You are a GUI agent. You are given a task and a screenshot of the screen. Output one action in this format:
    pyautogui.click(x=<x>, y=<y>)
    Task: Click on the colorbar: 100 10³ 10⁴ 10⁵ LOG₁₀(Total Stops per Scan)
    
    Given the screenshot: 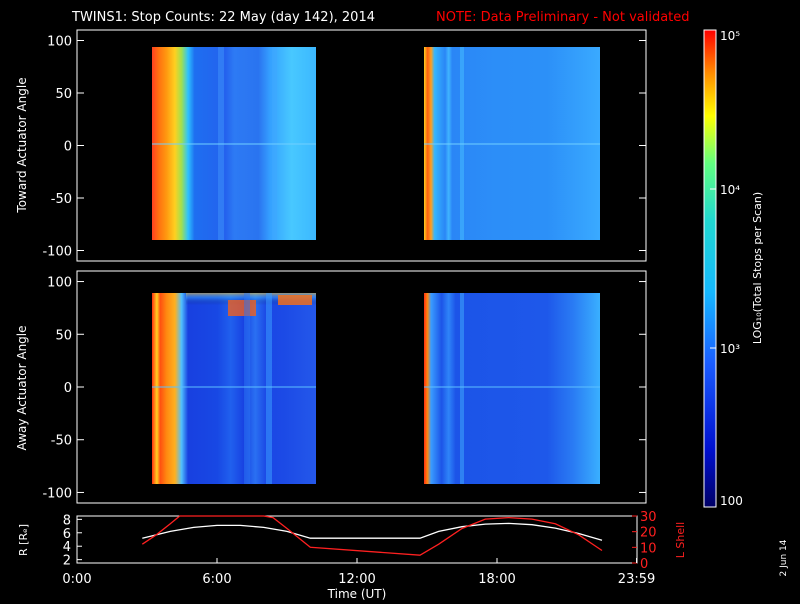 What is the action you would take?
    pyautogui.click(x=733, y=268)
    